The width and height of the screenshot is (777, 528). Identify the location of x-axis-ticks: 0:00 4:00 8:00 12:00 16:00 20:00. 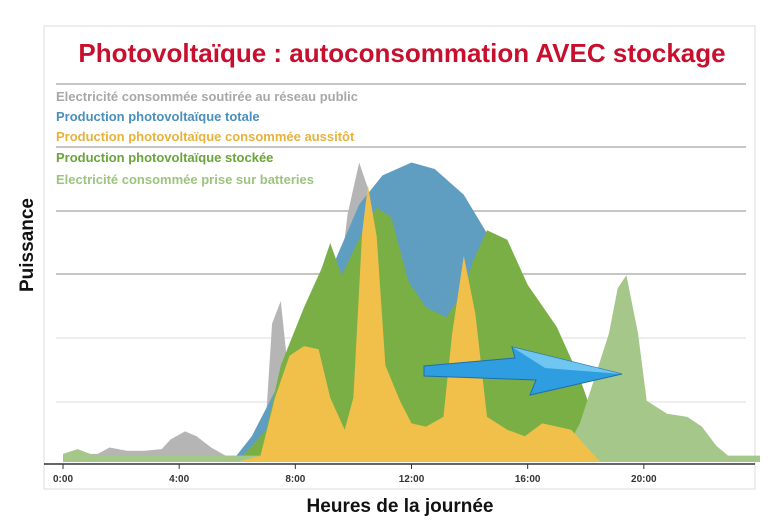
(355, 474).